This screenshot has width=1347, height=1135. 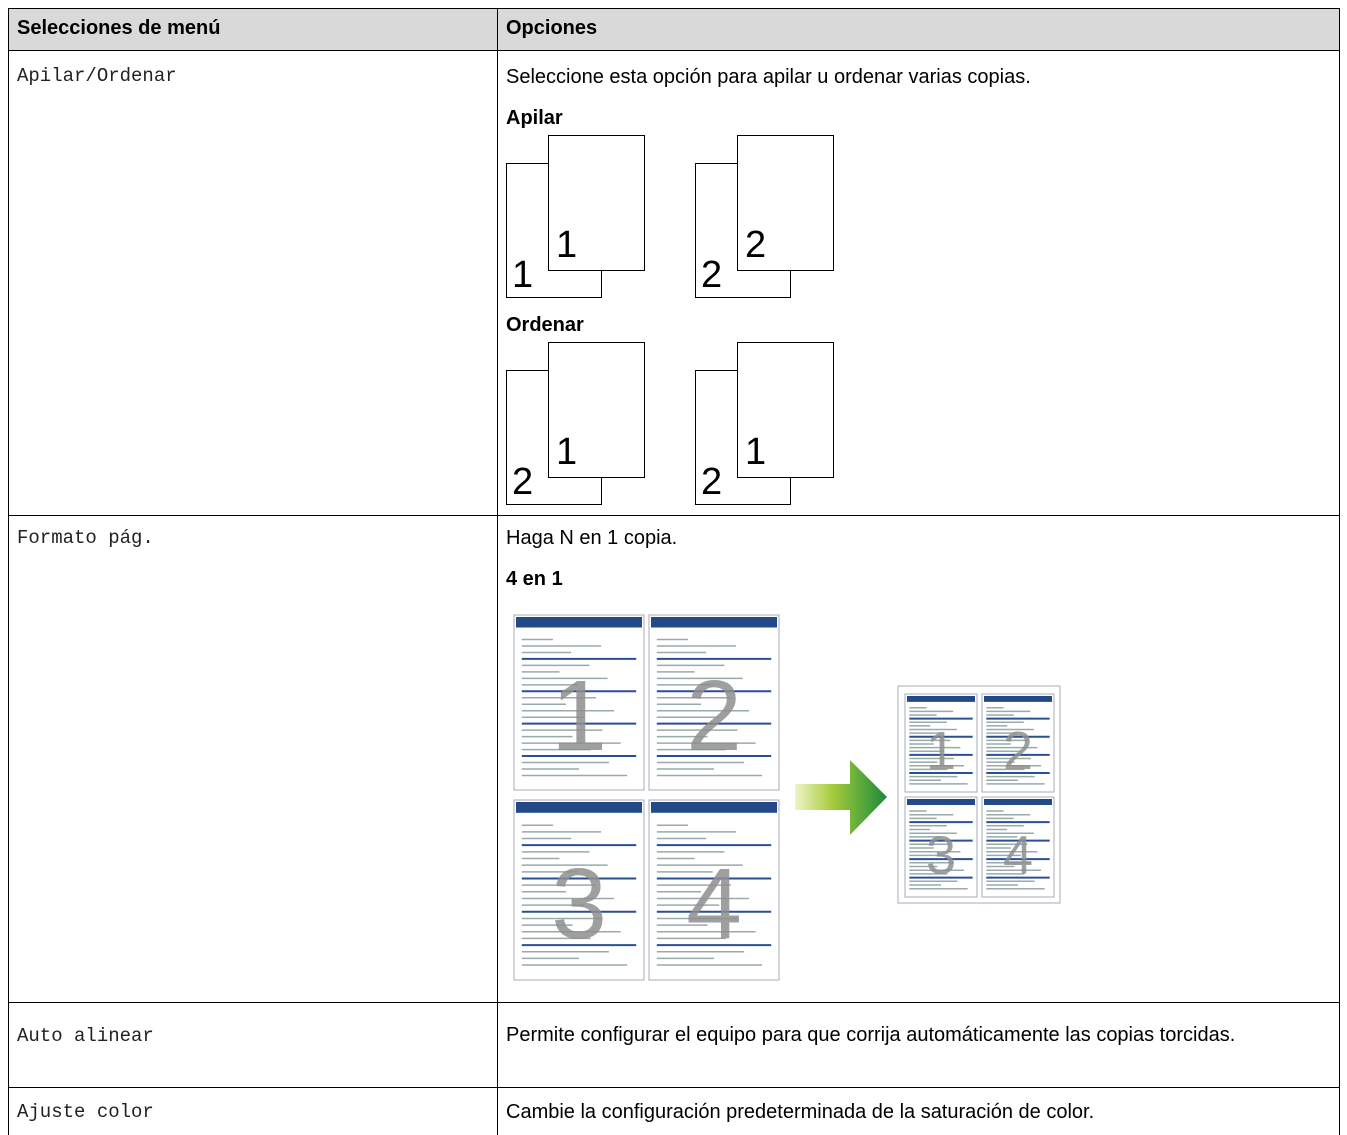 What do you see at coordinates (85, 538) in the screenshot?
I see `menu-item: Formato pág.` at bounding box center [85, 538].